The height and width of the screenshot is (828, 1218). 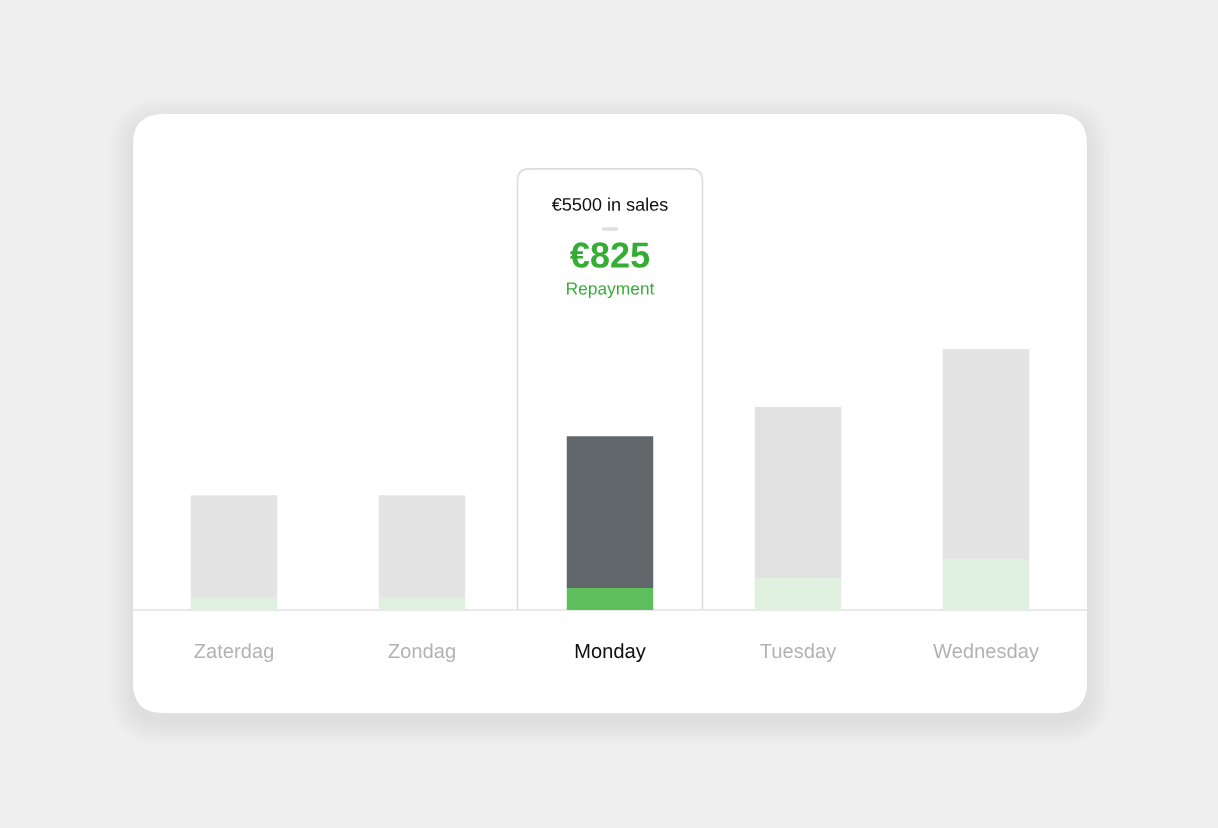 I want to click on text: Repayment, so click(x=611, y=290).